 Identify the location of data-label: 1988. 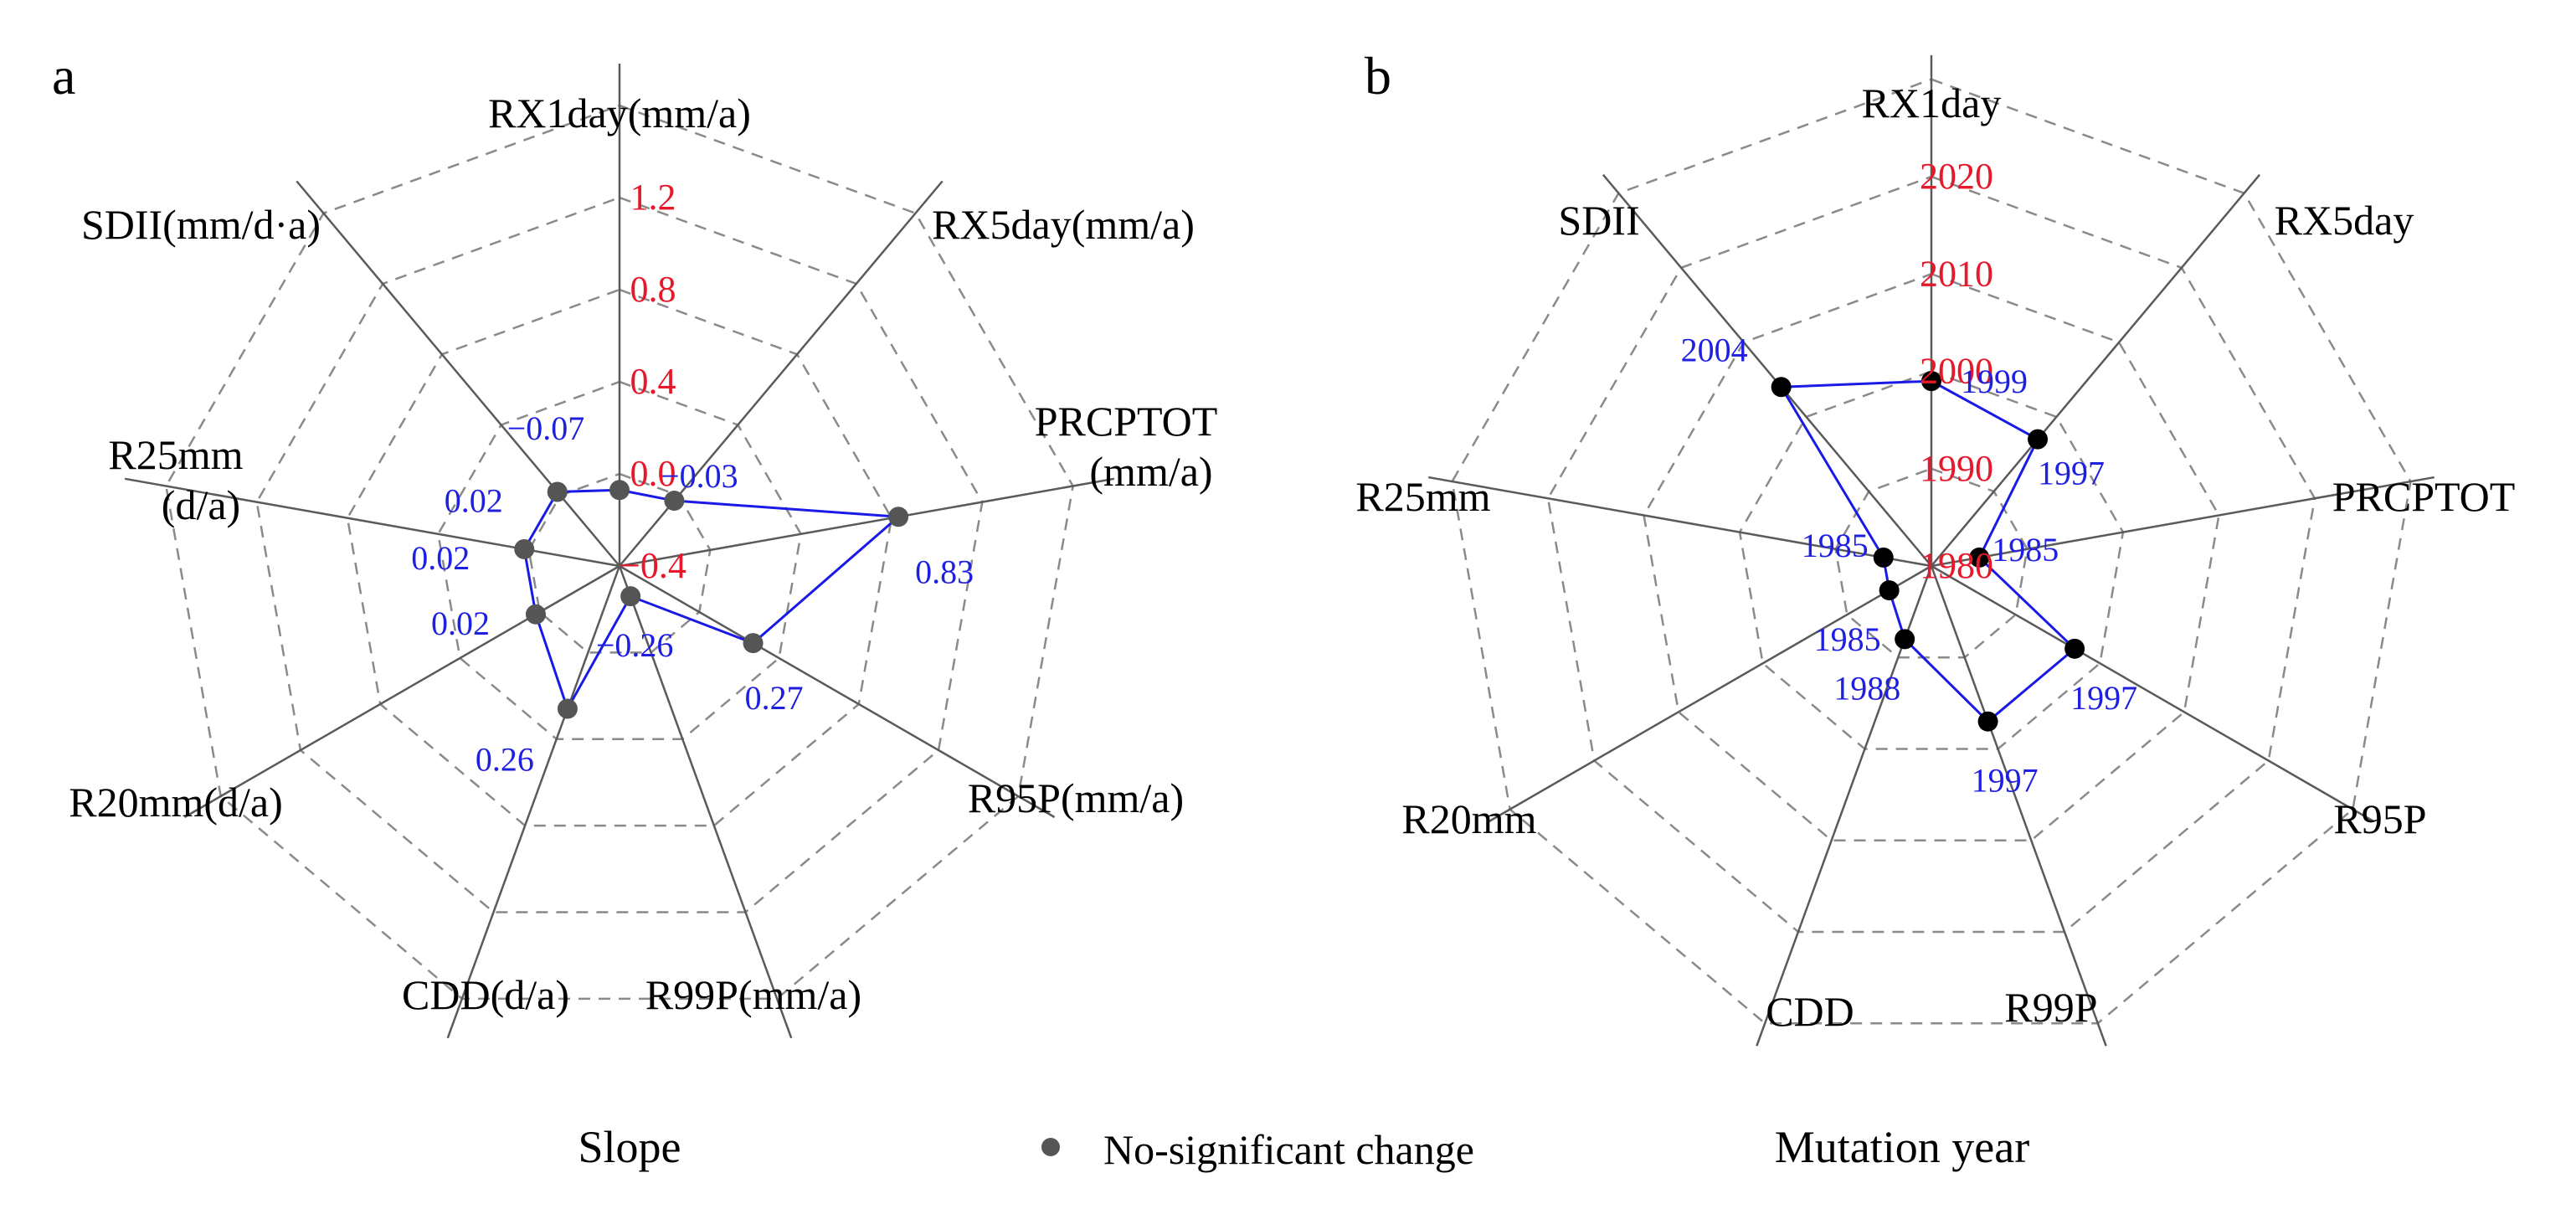
(1866, 688).